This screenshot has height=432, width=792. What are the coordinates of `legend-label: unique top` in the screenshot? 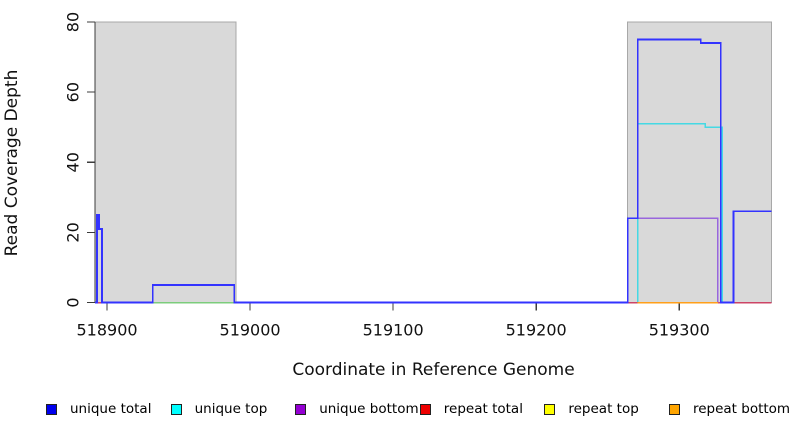 It's located at (231, 409).